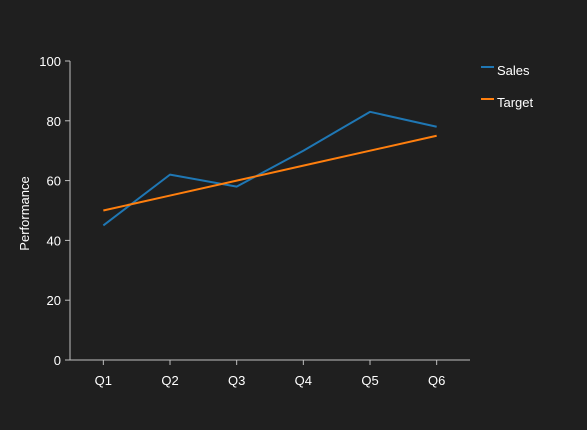  Describe the element at coordinates (57, 360) in the screenshot. I see `y-tick-label: 0` at that location.